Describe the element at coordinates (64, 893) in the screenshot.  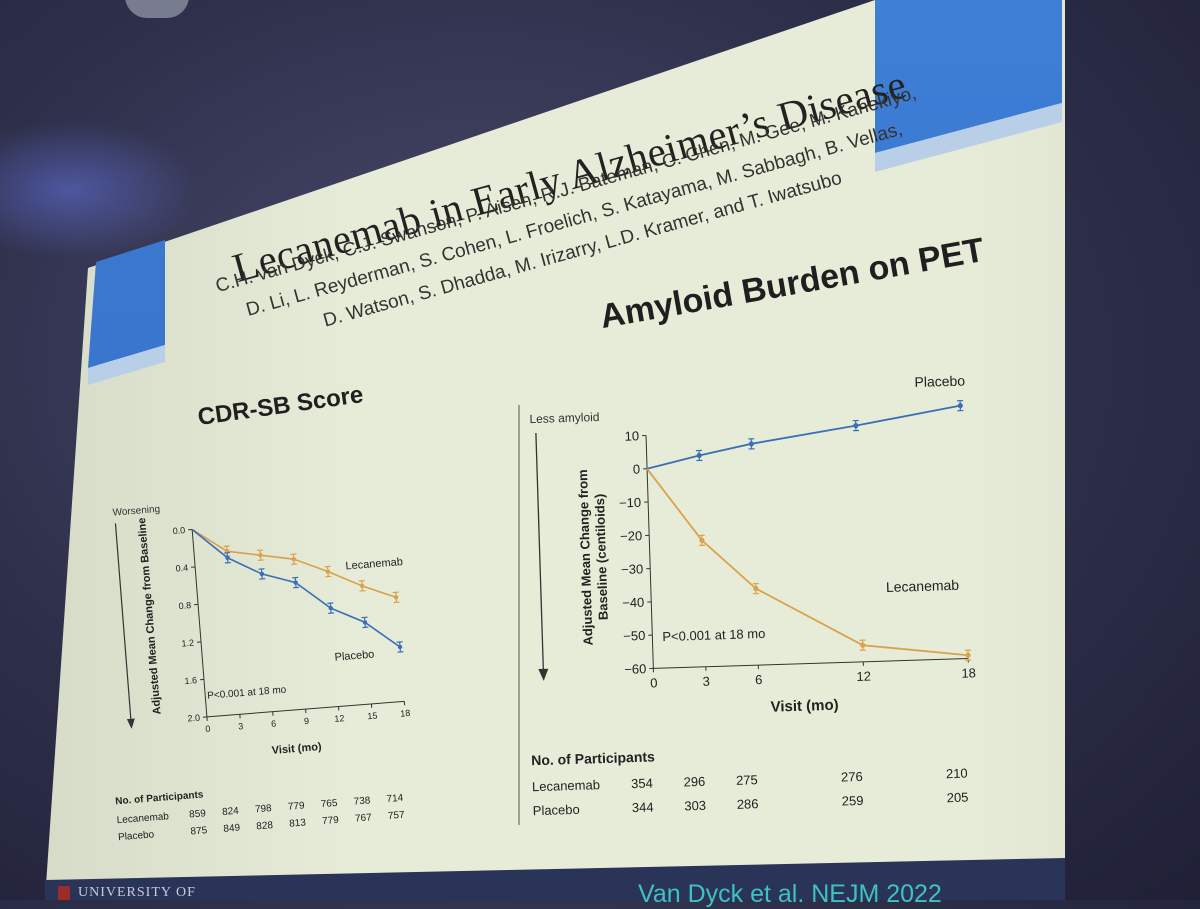
I see `university-shield-icon` at that location.